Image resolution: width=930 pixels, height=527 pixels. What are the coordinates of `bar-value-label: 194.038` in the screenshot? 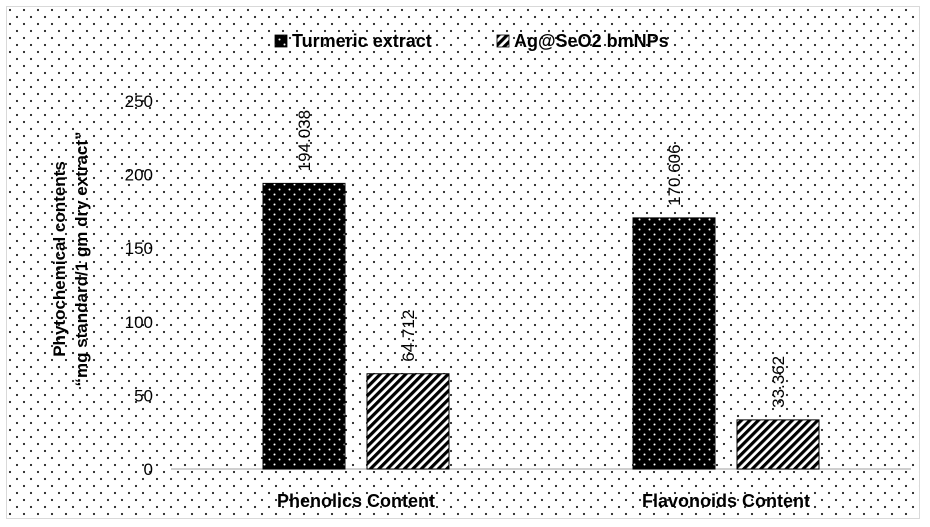 It's located at (304, 140).